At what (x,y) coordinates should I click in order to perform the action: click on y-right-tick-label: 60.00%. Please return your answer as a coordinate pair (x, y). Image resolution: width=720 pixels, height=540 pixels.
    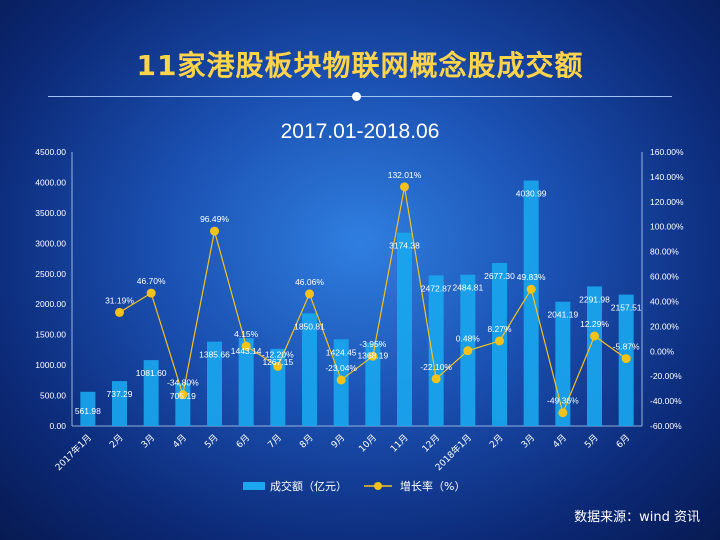
    Looking at the image, I should click on (664, 277).